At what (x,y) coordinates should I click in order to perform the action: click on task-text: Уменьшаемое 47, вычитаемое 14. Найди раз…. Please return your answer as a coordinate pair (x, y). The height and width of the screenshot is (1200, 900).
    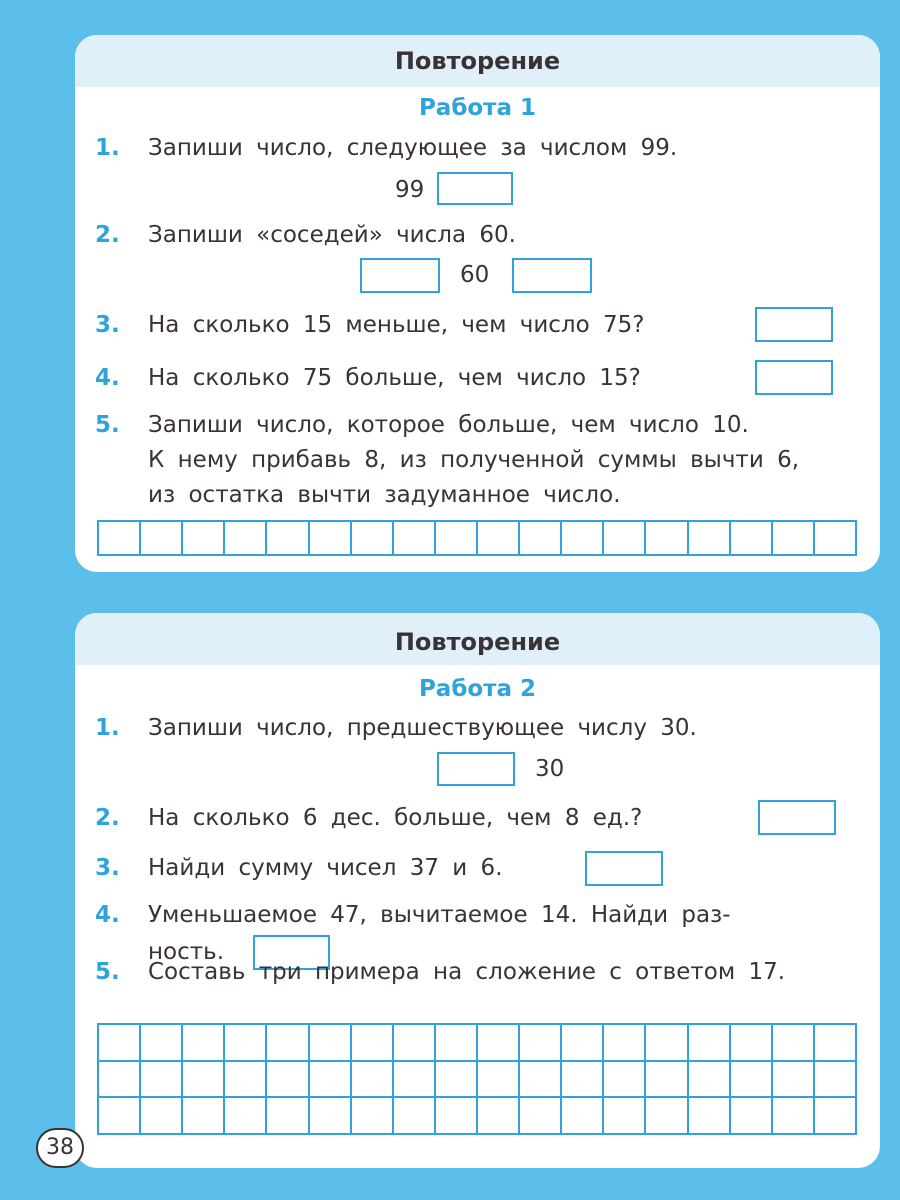
    Looking at the image, I should click on (439, 915).